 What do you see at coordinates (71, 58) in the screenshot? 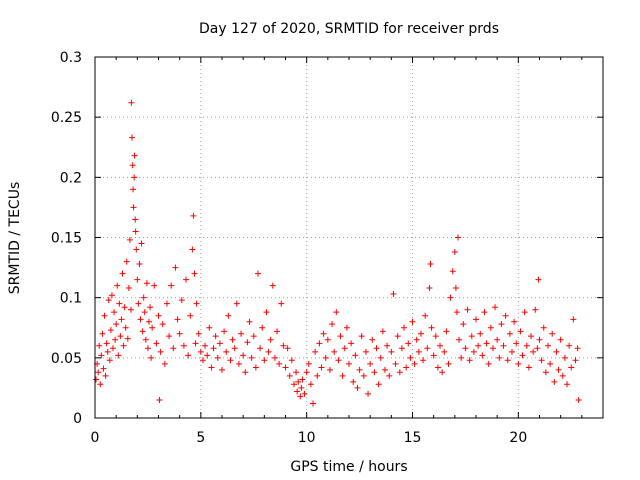
I see `y-tick-label: 0.3` at bounding box center [71, 58].